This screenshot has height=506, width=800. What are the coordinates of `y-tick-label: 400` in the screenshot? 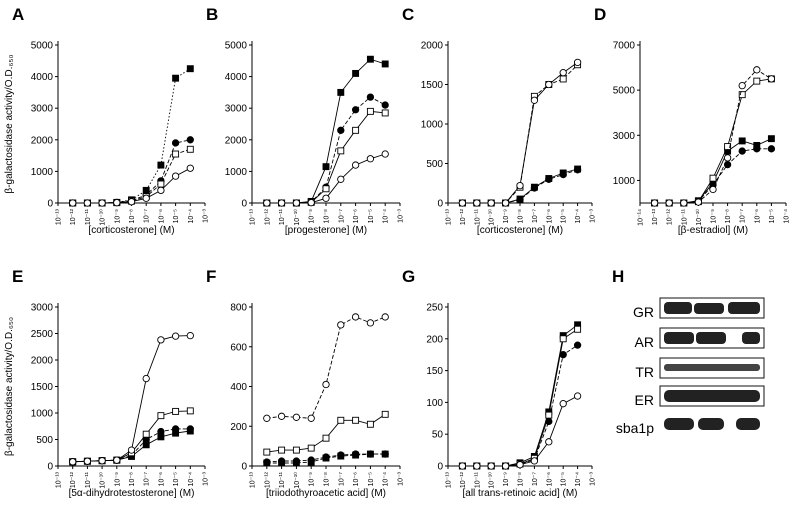 It's located at (238, 387).